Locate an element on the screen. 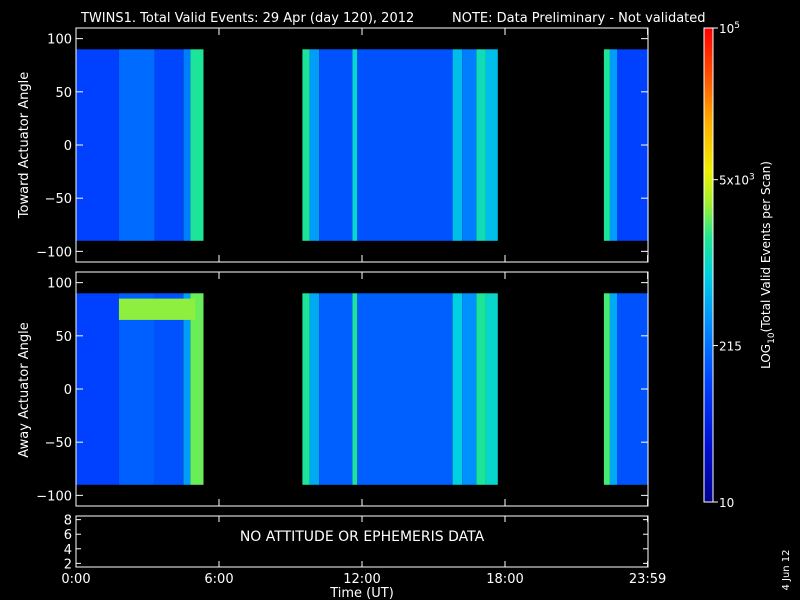 The image size is (800, 600). ylabel-away: Away Actuator Angle is located at coordinates (24, 389).